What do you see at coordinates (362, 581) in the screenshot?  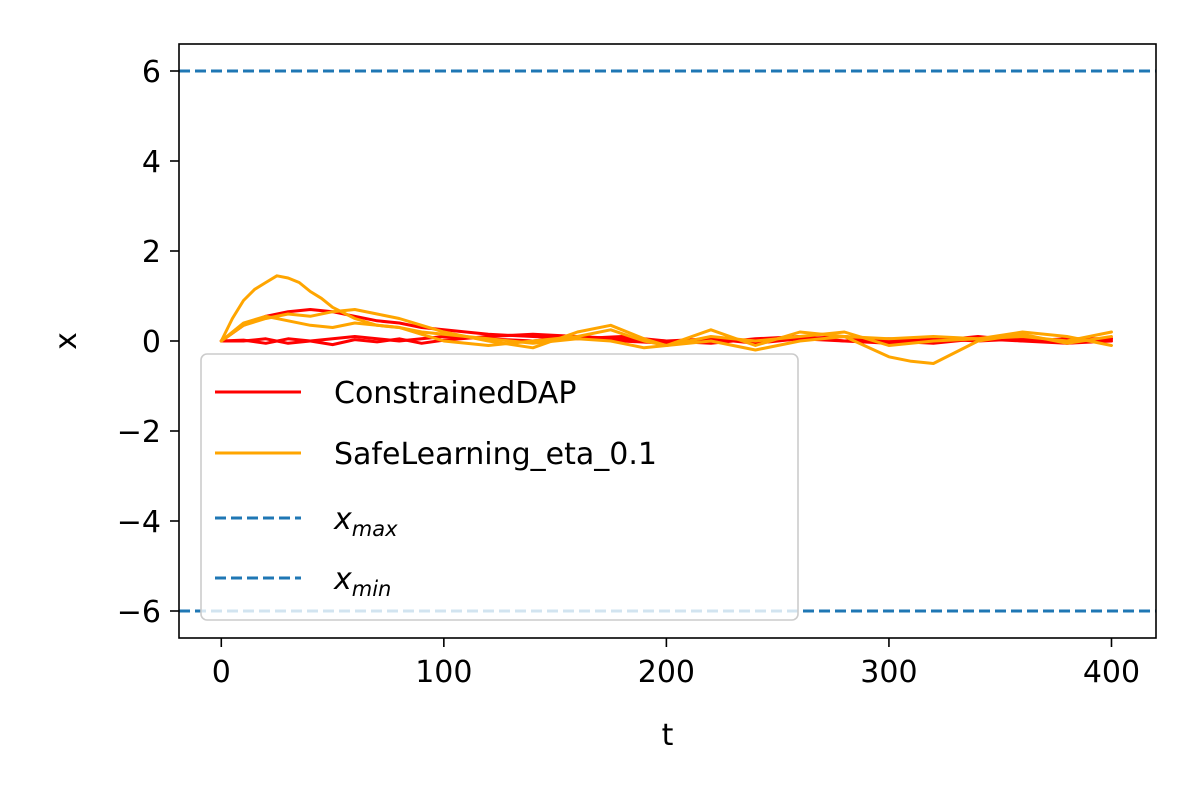 I see `legend-label: xmin` at bounding box center [362, 581].